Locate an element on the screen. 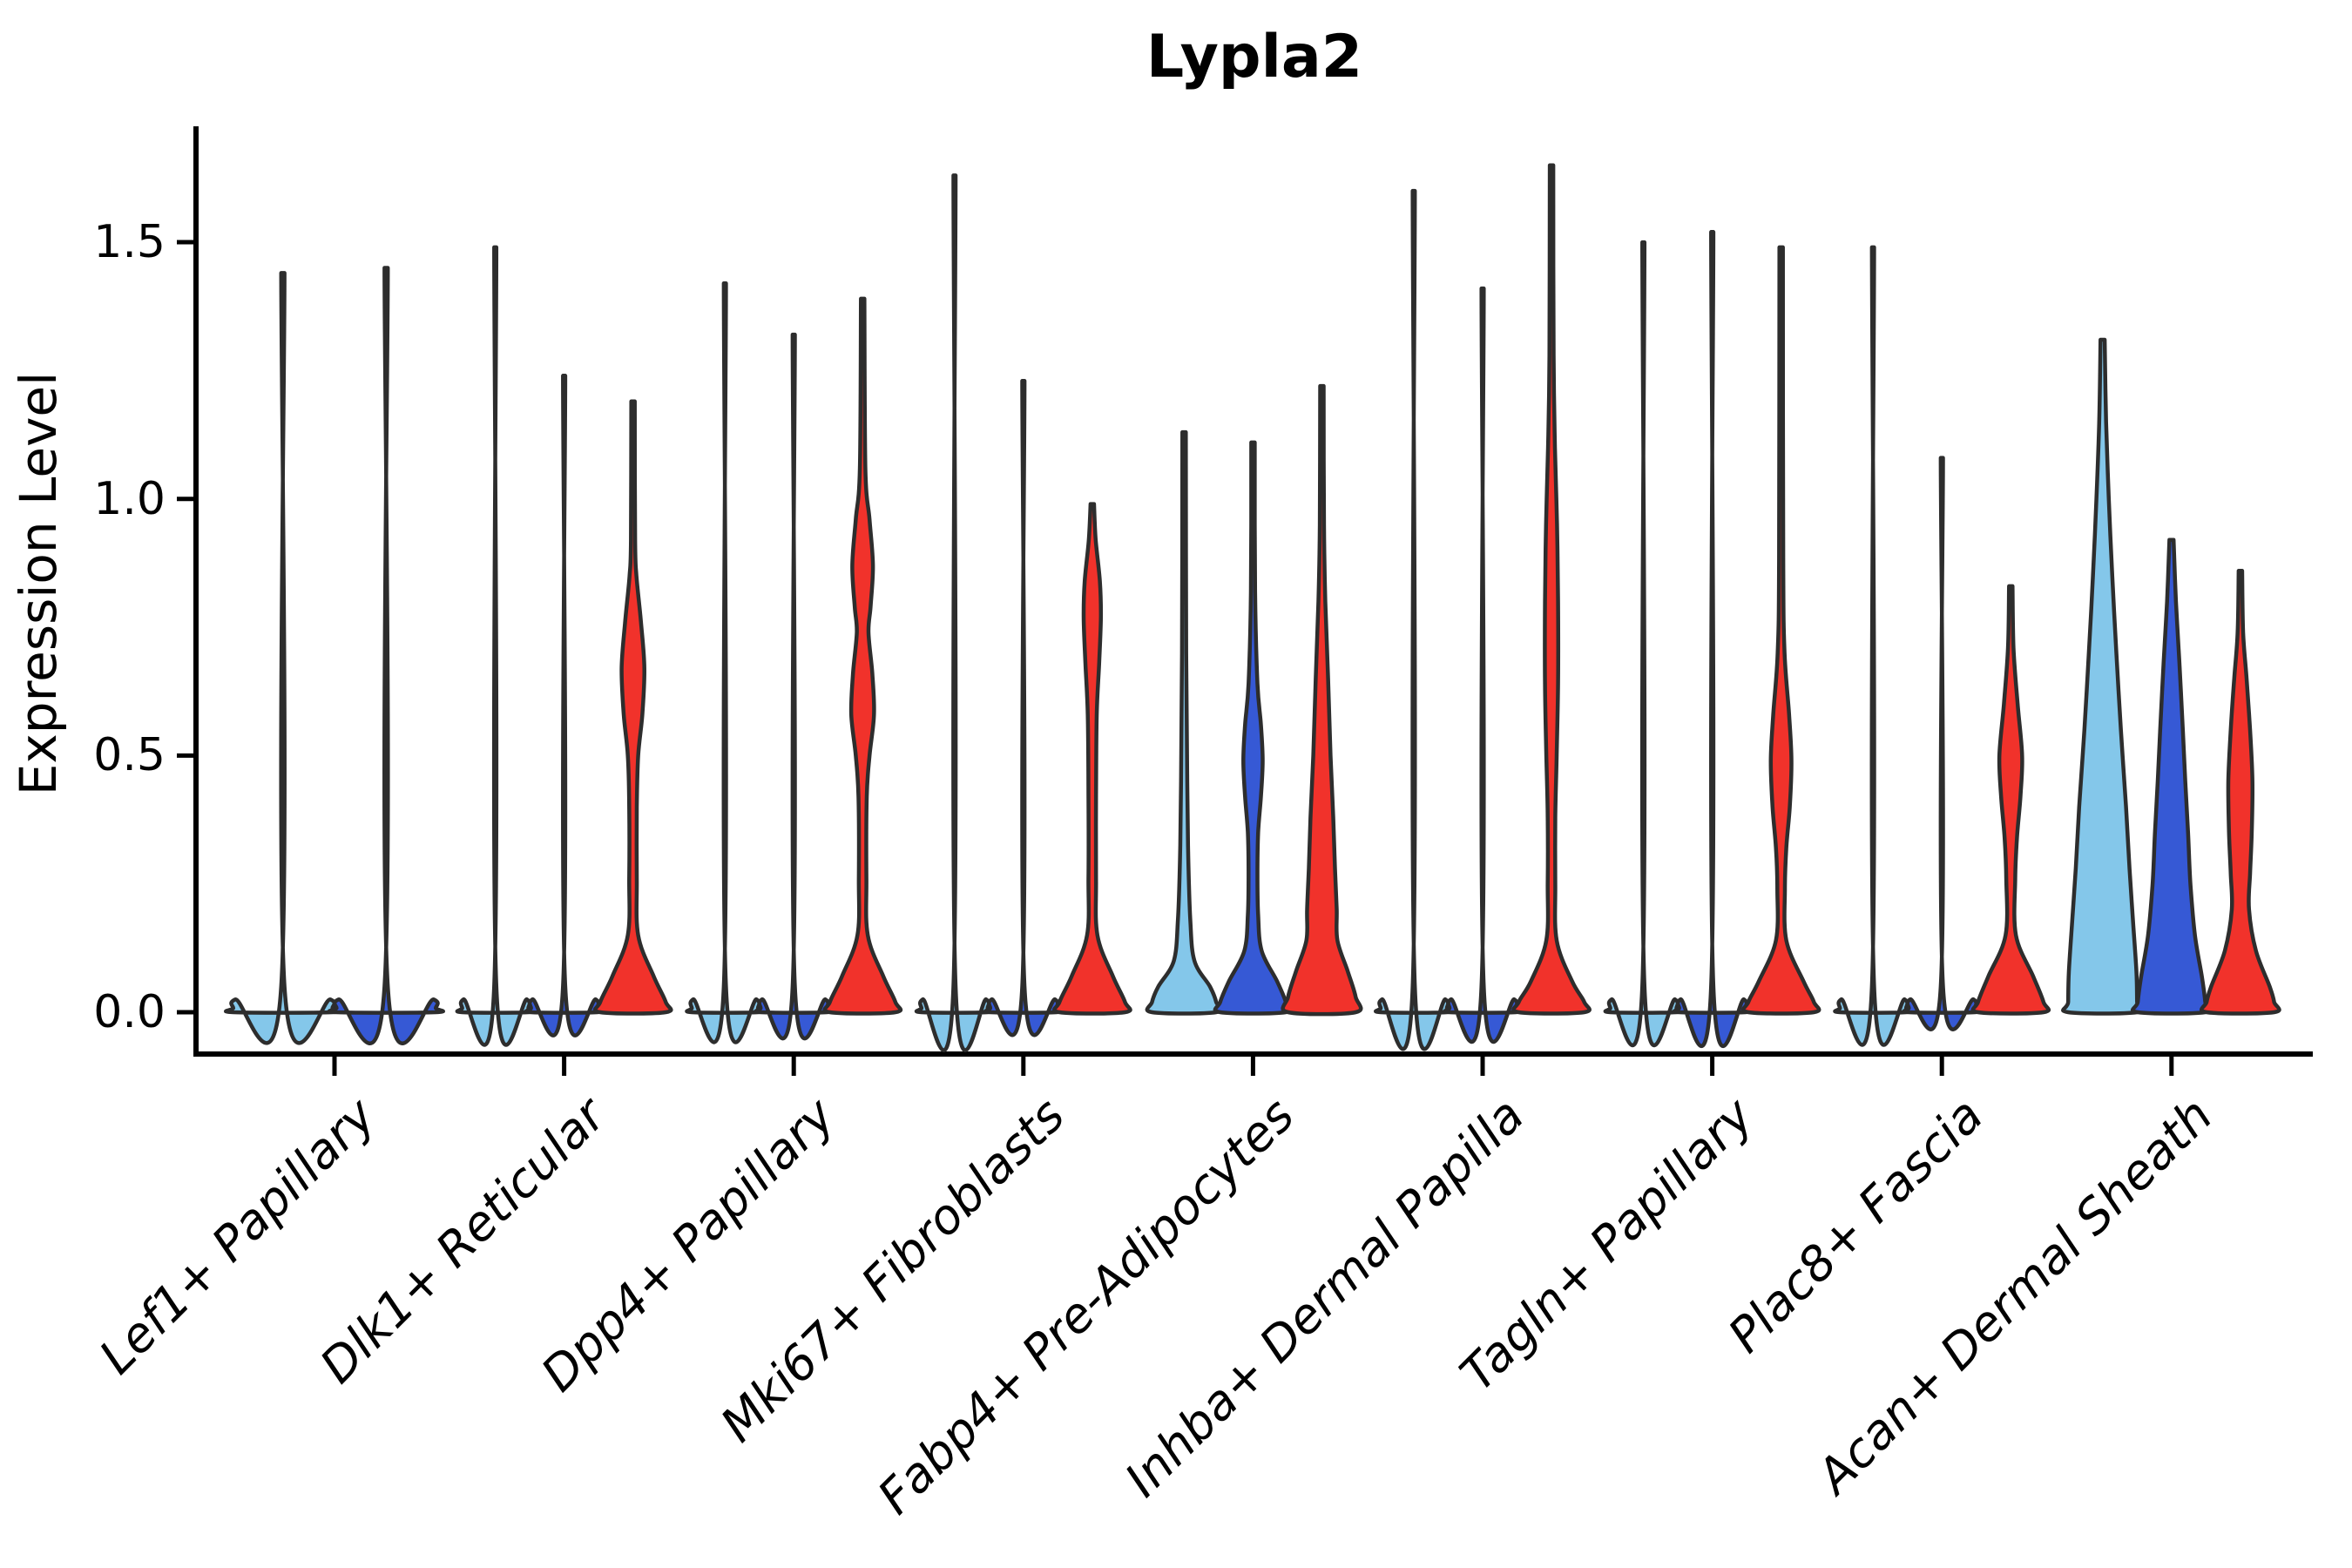 The height and width of the screenshot is (1568, 2352). violin-fabp4-pre-adipocytes-skyblue is located at coordinates (1184, 722).